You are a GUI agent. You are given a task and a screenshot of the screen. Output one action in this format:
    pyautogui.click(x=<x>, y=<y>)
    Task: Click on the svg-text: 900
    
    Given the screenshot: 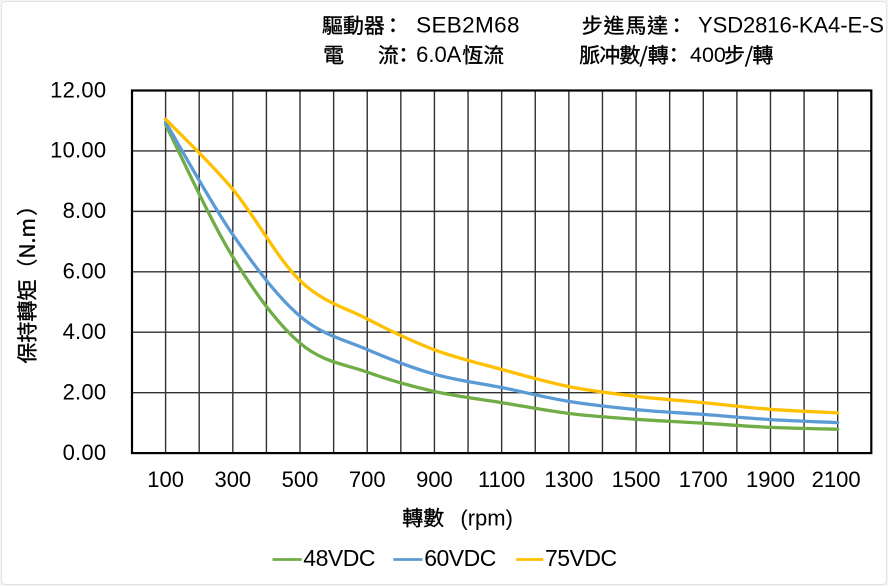 What is the action you would take?
    pyautogui.click(x=434, y=479)
    